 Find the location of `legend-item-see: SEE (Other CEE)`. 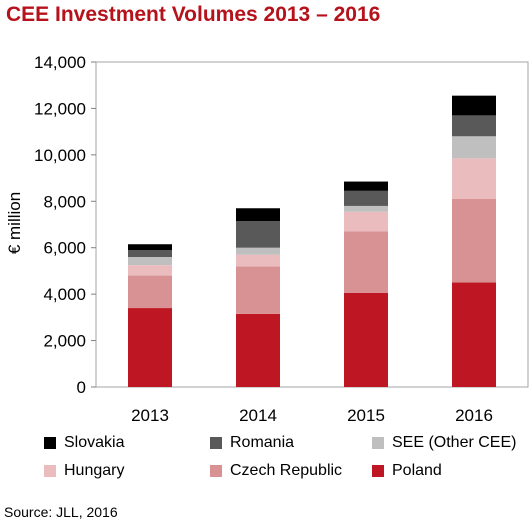

legend-item-see: SEE (Other CEE) is located at coordinates (444, 443).